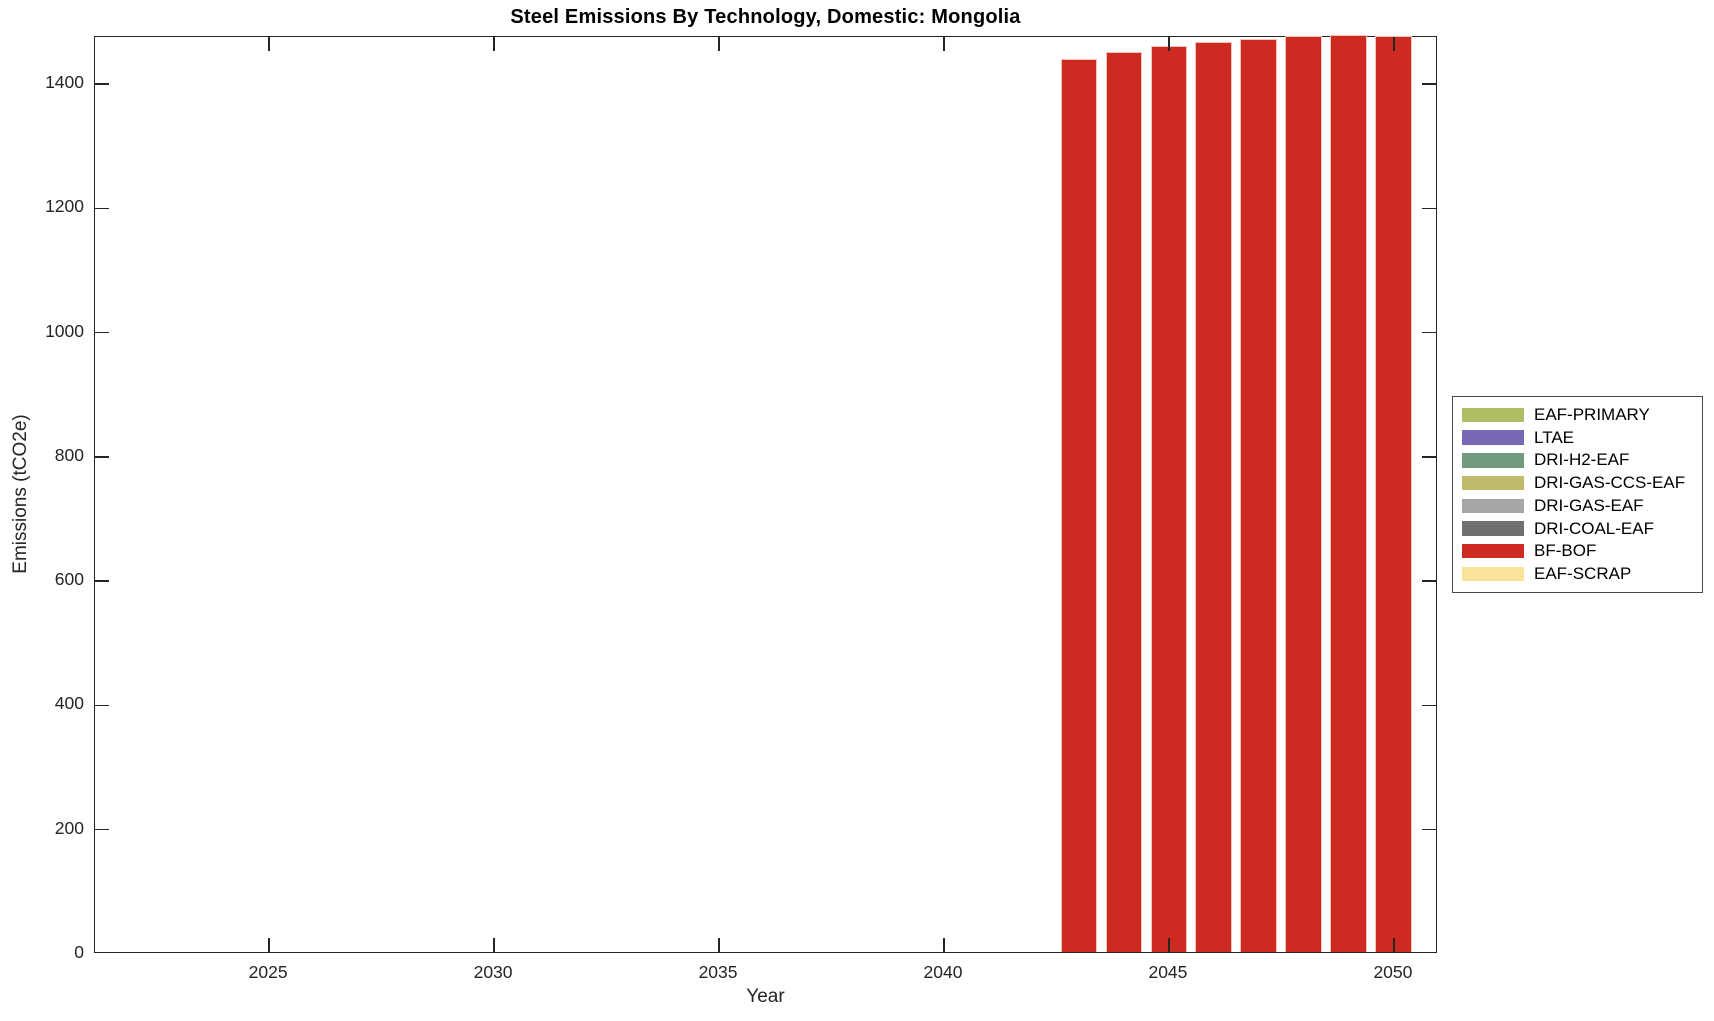 Image resolution: width=1714 pixels, height=1021 pixels. Describe the element at coordinates (64, 206) in the screenshot. I see `y-tick-label-1200: 1200` at that location.